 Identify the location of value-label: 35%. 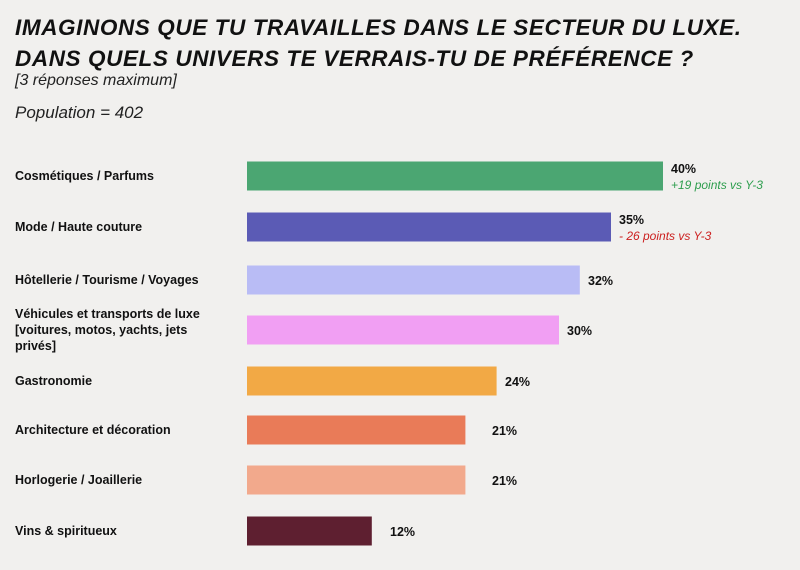
(631, 220).